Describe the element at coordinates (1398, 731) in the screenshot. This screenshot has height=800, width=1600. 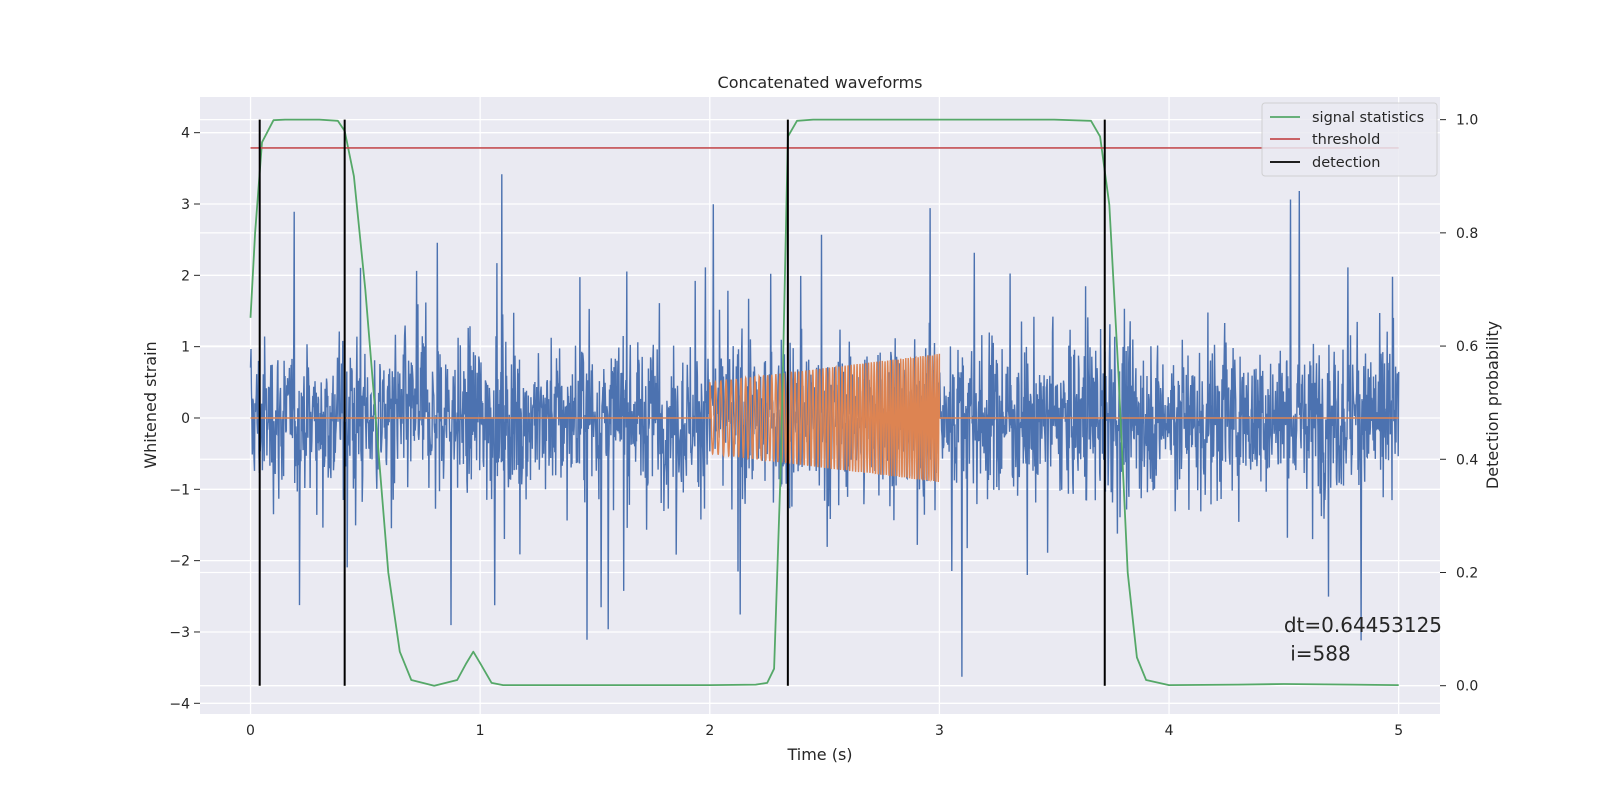
I see `x-tick-label: 5` at that location.